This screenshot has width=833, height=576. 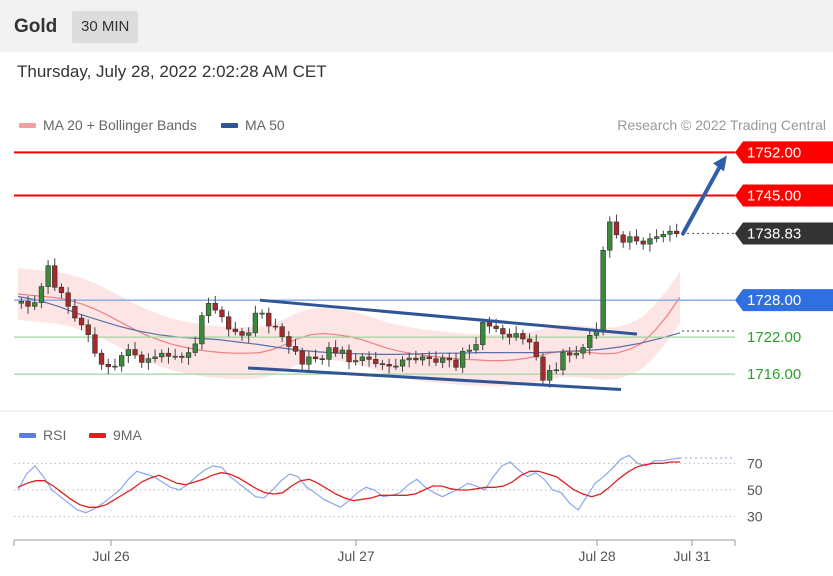 I want to click on rsi-9ma-line, so click(x=348, y=484).